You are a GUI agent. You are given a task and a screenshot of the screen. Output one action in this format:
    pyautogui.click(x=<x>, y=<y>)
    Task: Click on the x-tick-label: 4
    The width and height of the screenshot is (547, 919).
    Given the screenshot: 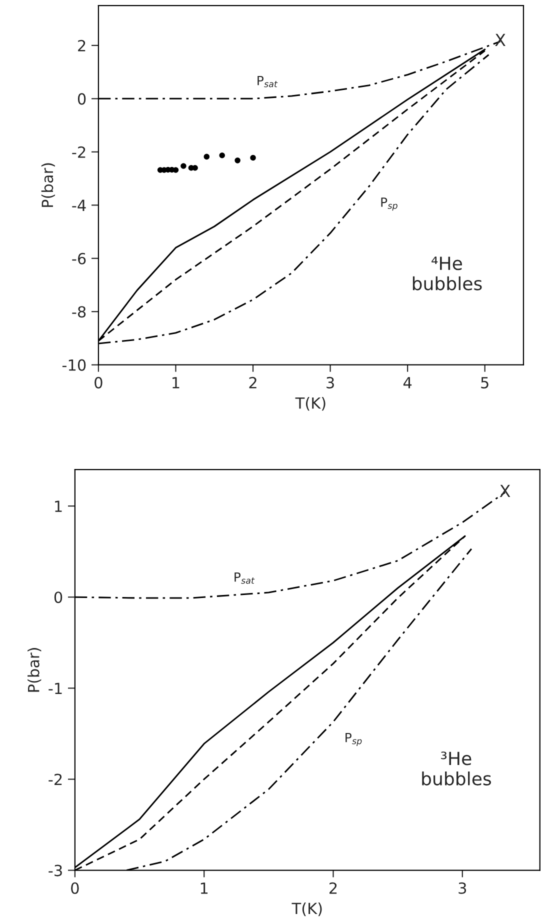 What is the action you would take?
    pyautogui.click(x=407, y=382)
    